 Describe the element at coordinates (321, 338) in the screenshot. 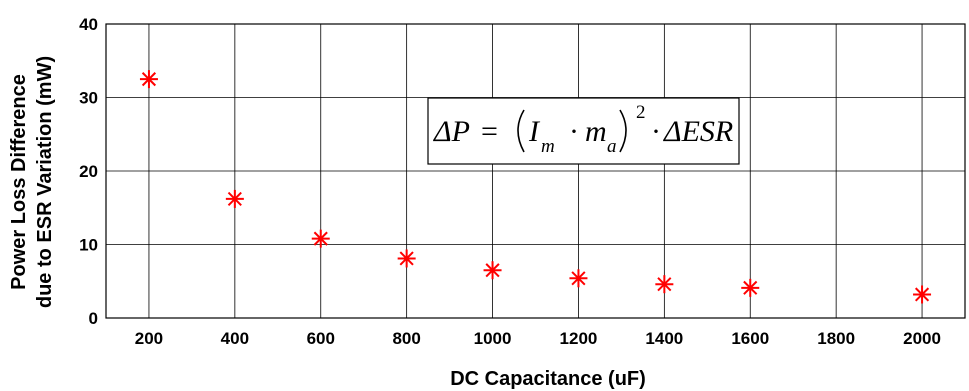

I see `x-tick-label: 600` at that location.